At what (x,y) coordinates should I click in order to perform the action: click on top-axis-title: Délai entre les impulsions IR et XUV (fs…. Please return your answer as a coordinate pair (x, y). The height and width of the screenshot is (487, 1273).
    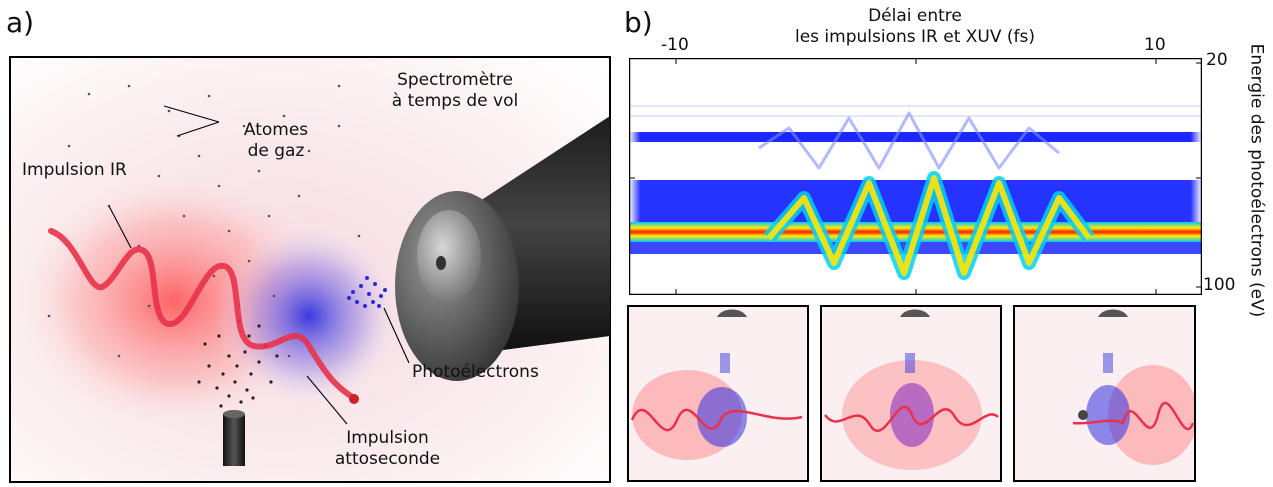
    Looking at the image, I should click on (915, 27).